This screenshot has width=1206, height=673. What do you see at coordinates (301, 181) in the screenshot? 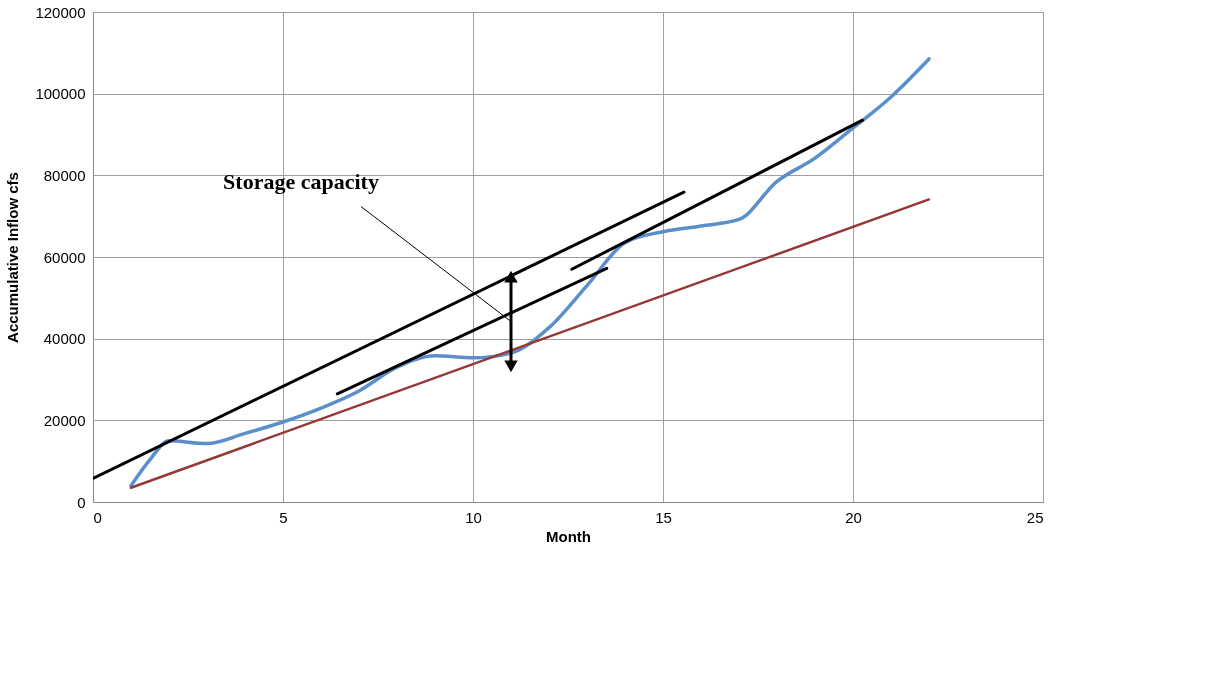
I see `annotation: Storage capacity` at bounding box center [301, 181].